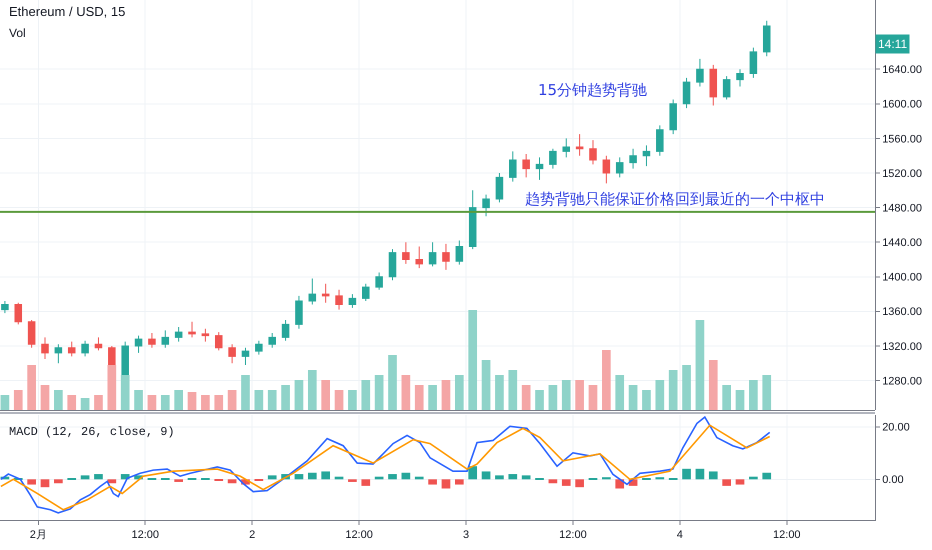 The image size is (932, 550). What do you see at coordinates (675, 199) in the screenshot?
I see `annotation: 趋势背驰只能保证价格回到最近的一个中枢中` at bounding box center [675, 199].